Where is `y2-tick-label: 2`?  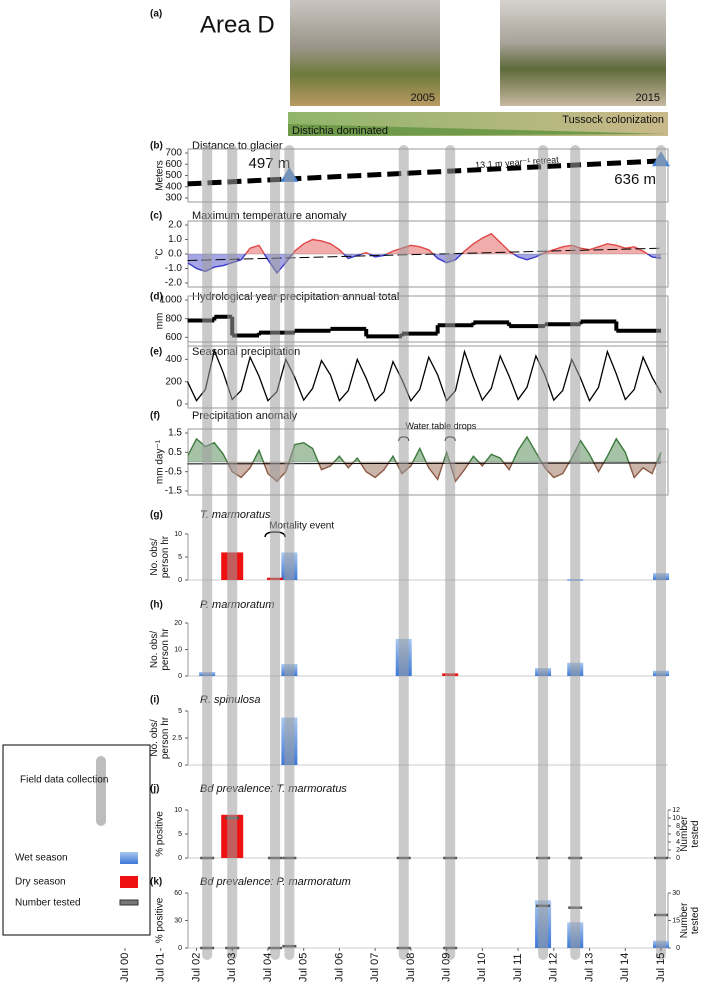 y2-tick-label: 2 is located at coordinates (678, 850).